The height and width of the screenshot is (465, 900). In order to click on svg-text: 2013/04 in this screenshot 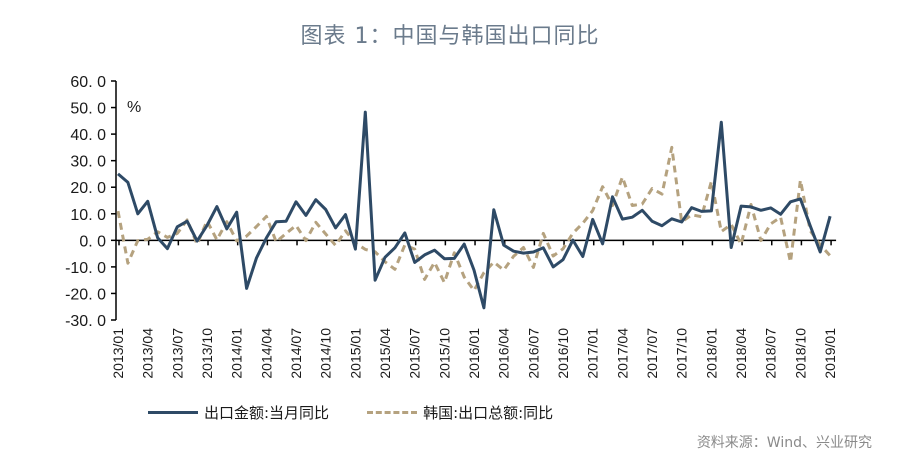, I will do `click(148, 353)`.